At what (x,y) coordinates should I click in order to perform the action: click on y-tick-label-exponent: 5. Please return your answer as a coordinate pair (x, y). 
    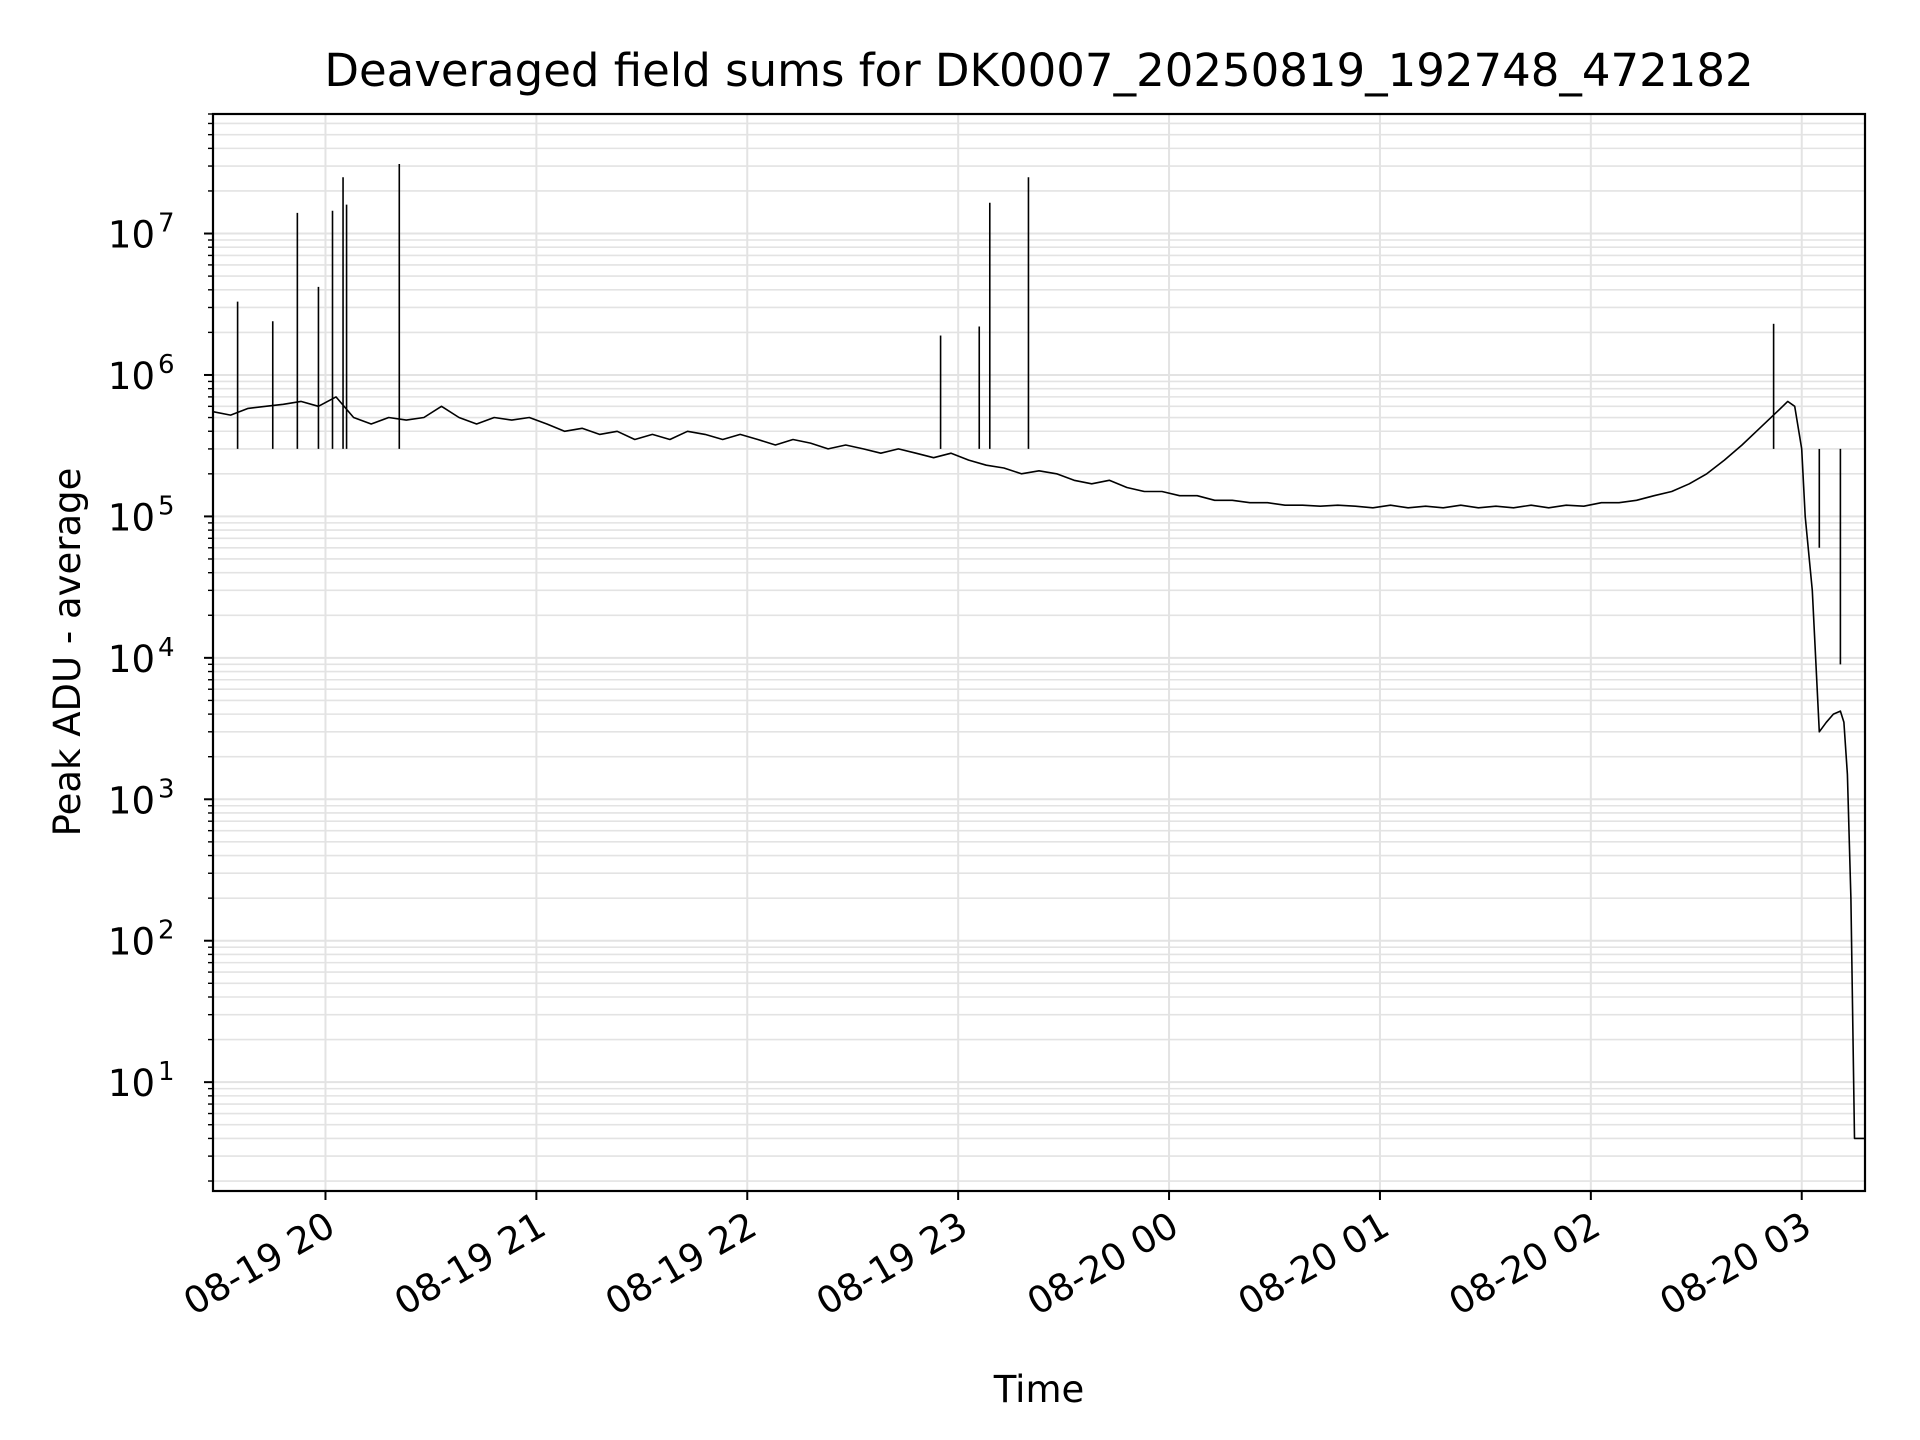
    Looking at the image, I should click on (166, 506).